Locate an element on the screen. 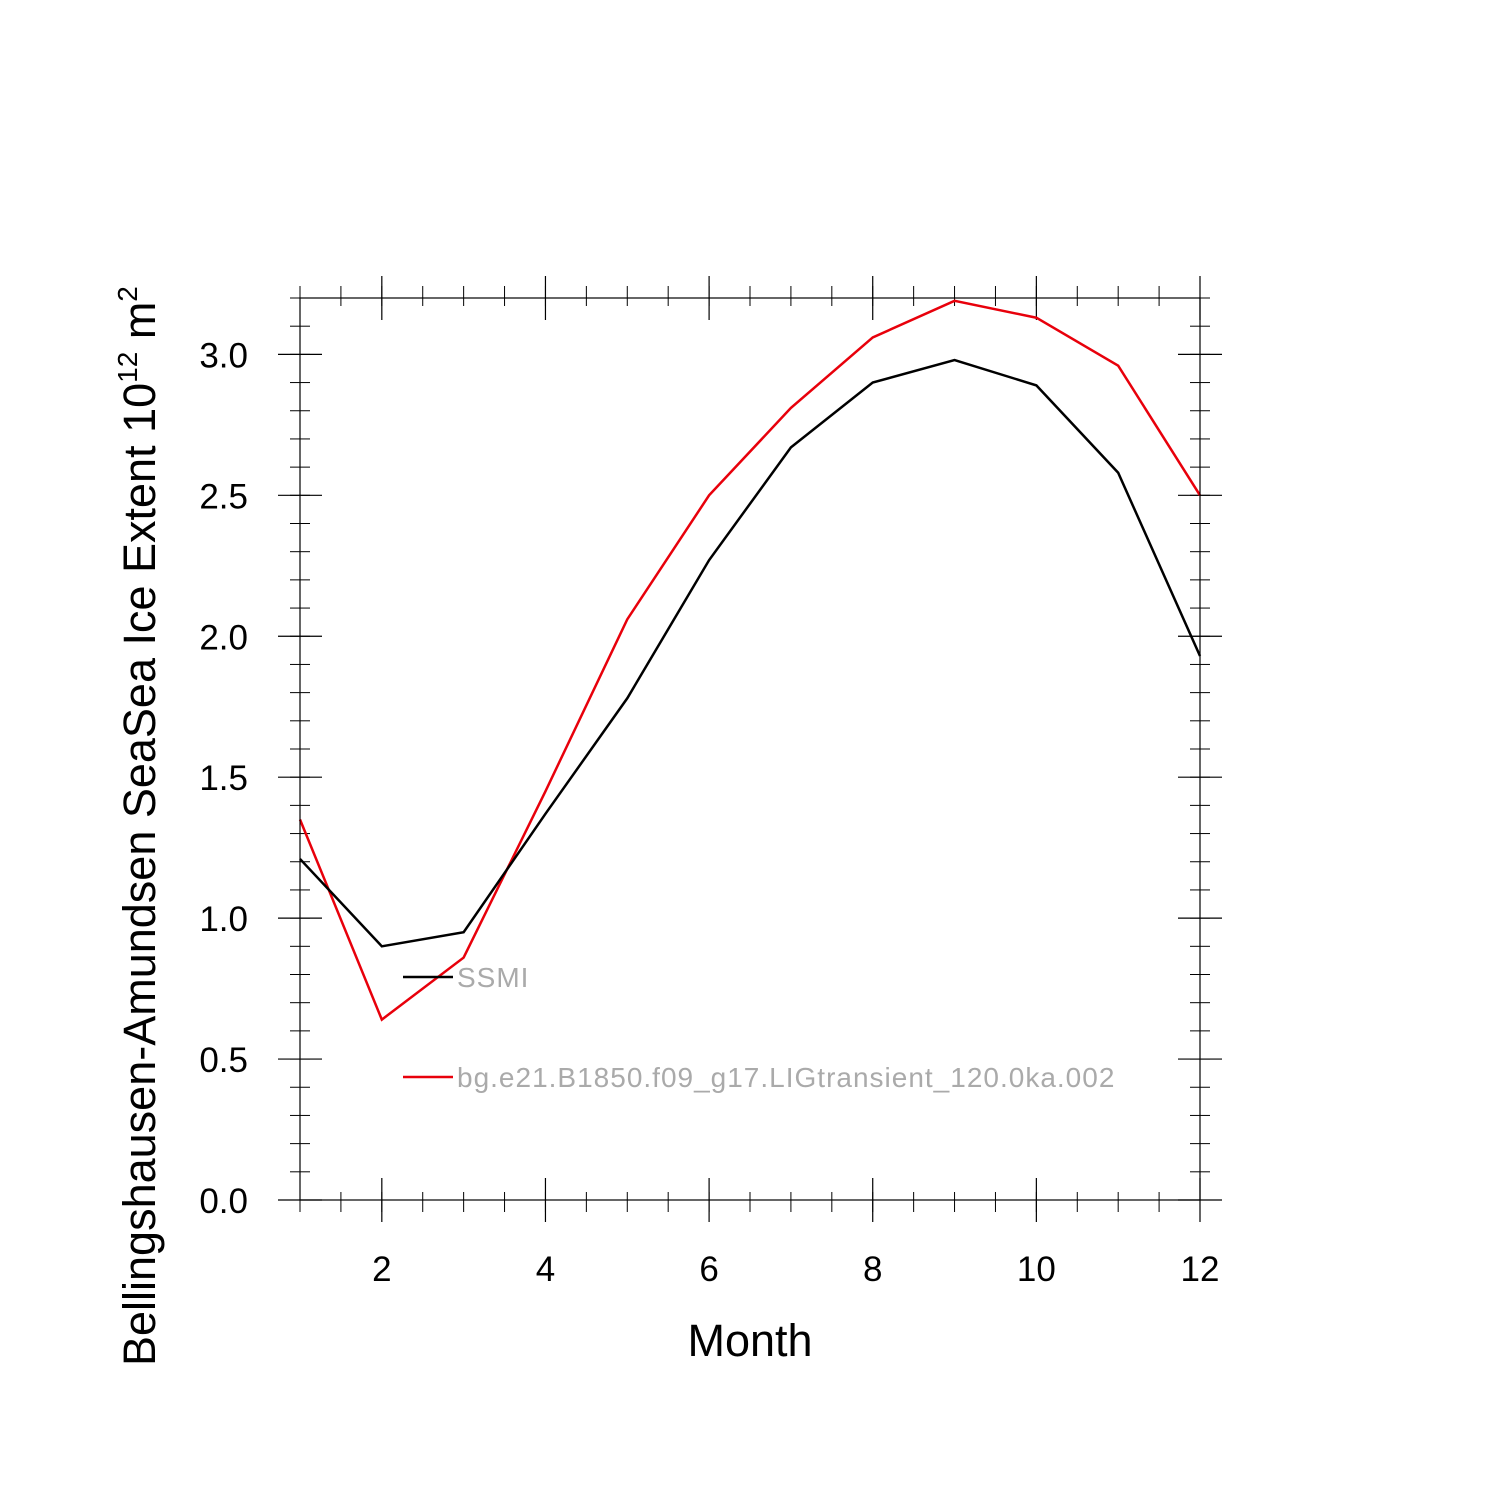 The width and height of the screenshot is (1500, 1500). y-tick-label: 1.0 is located at coordinates (223, 919).